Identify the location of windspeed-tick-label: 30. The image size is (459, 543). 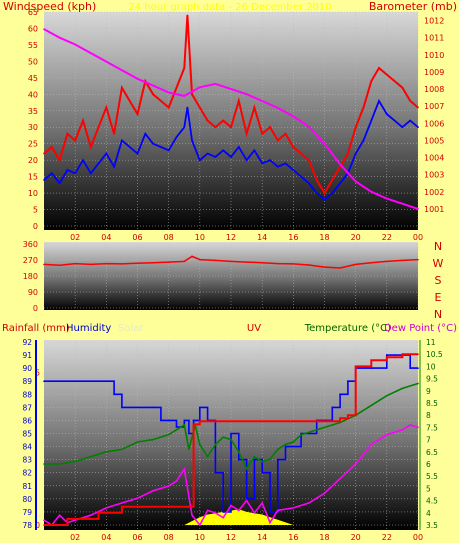
(33, 127).